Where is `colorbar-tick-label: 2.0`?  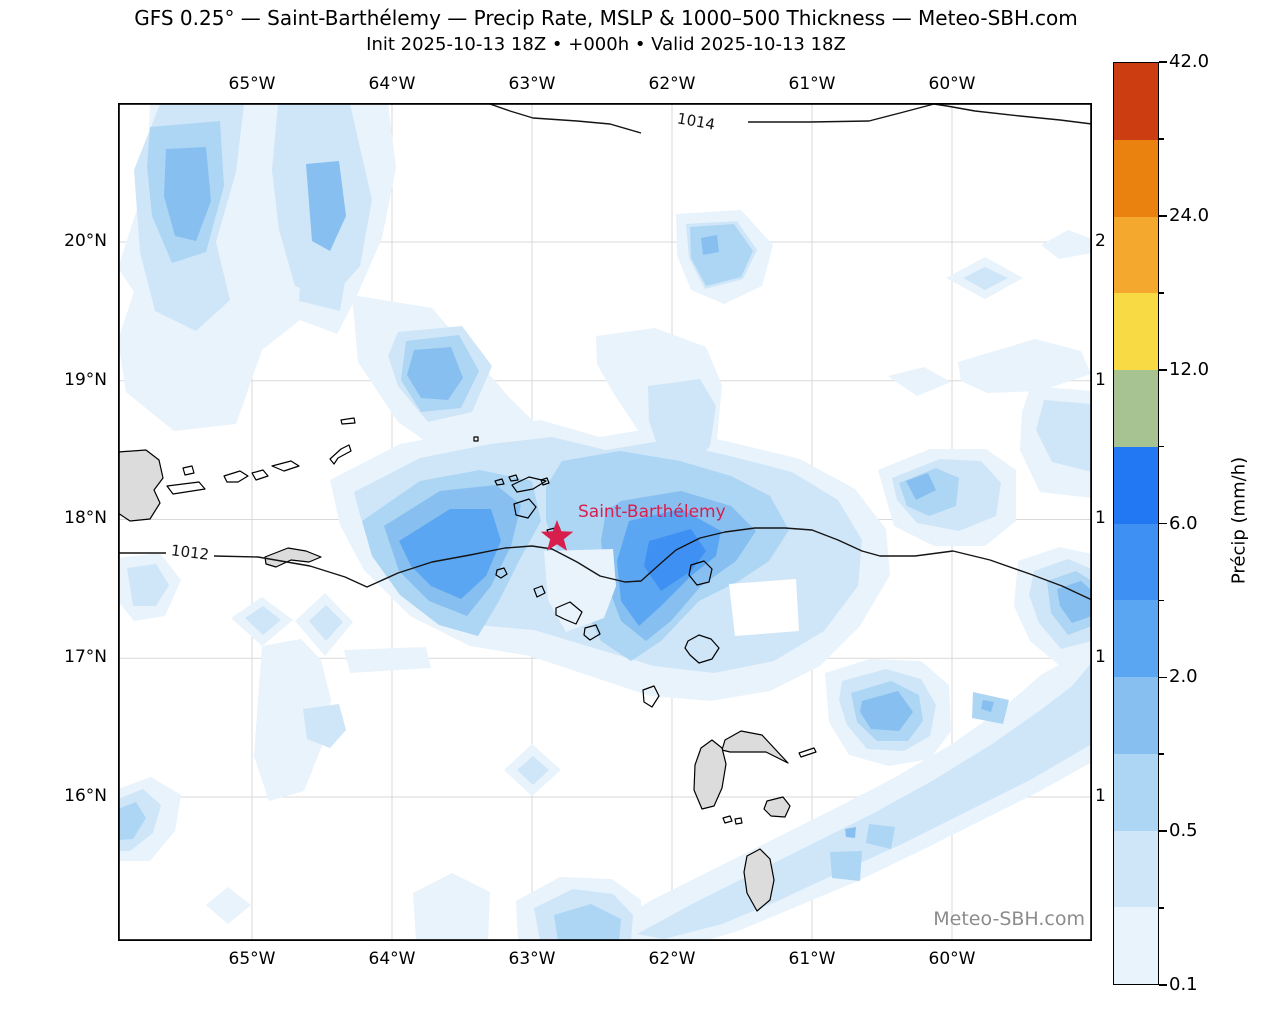
colorbar-tick-label: 2.0 is located at coordinates (1183, 677).